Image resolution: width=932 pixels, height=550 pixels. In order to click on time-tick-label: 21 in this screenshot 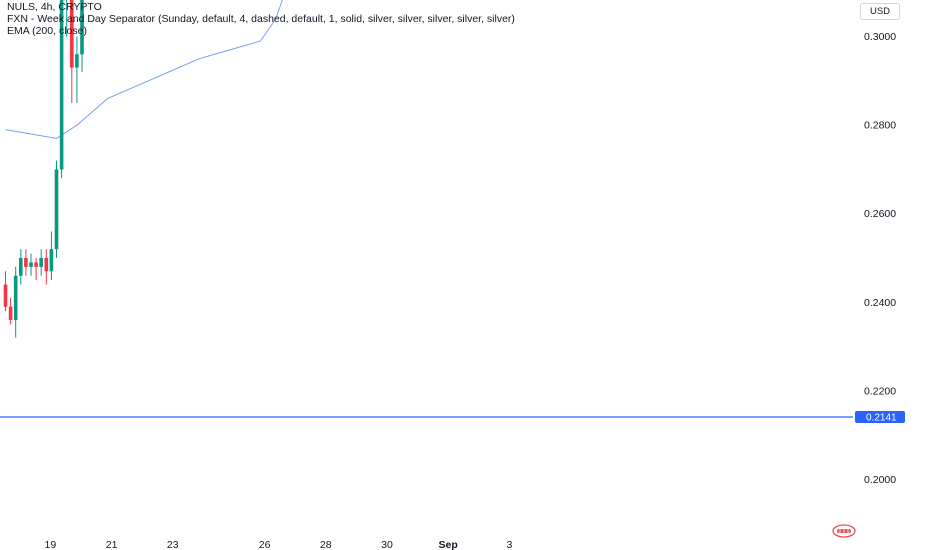, I will do `click(112, 544)`.